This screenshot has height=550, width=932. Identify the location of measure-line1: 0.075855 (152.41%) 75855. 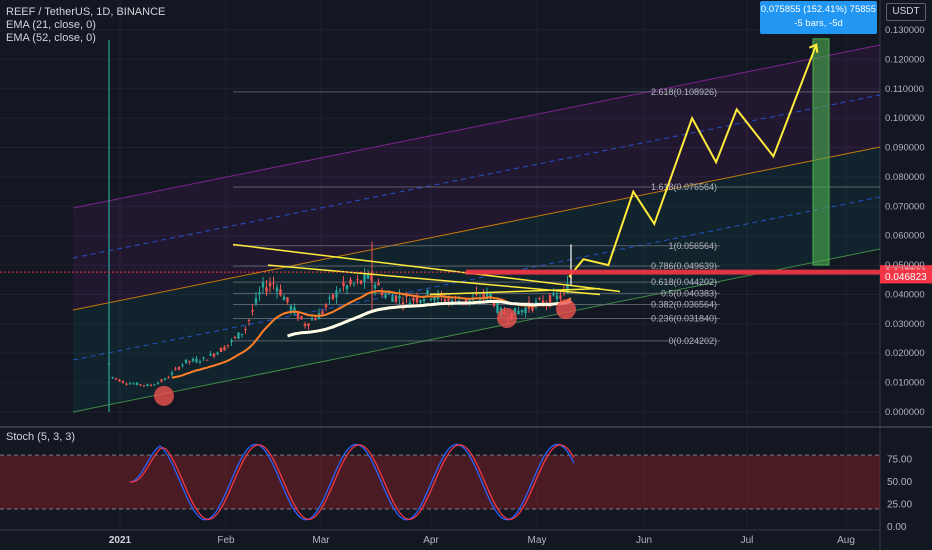
(818, 9).